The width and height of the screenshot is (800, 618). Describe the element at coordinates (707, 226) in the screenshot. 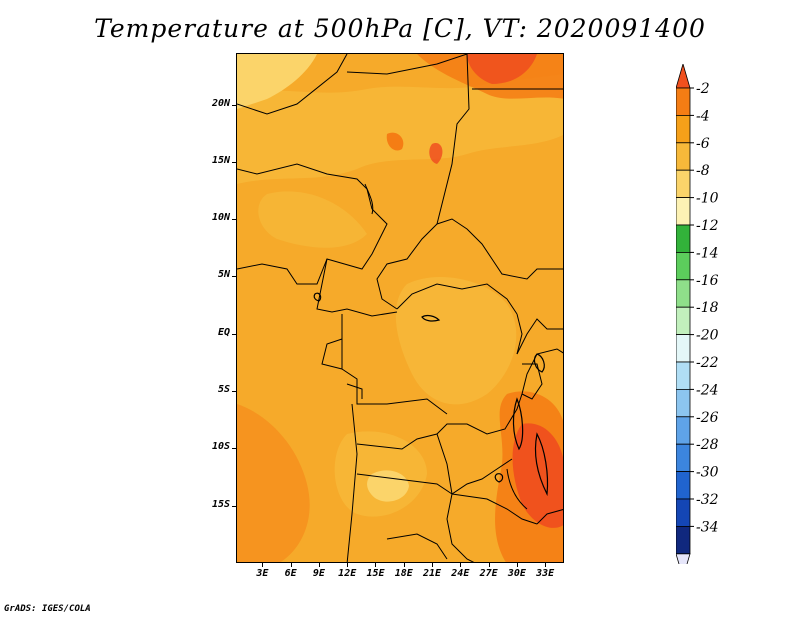

I see `colorbar-label: -12` at that location.